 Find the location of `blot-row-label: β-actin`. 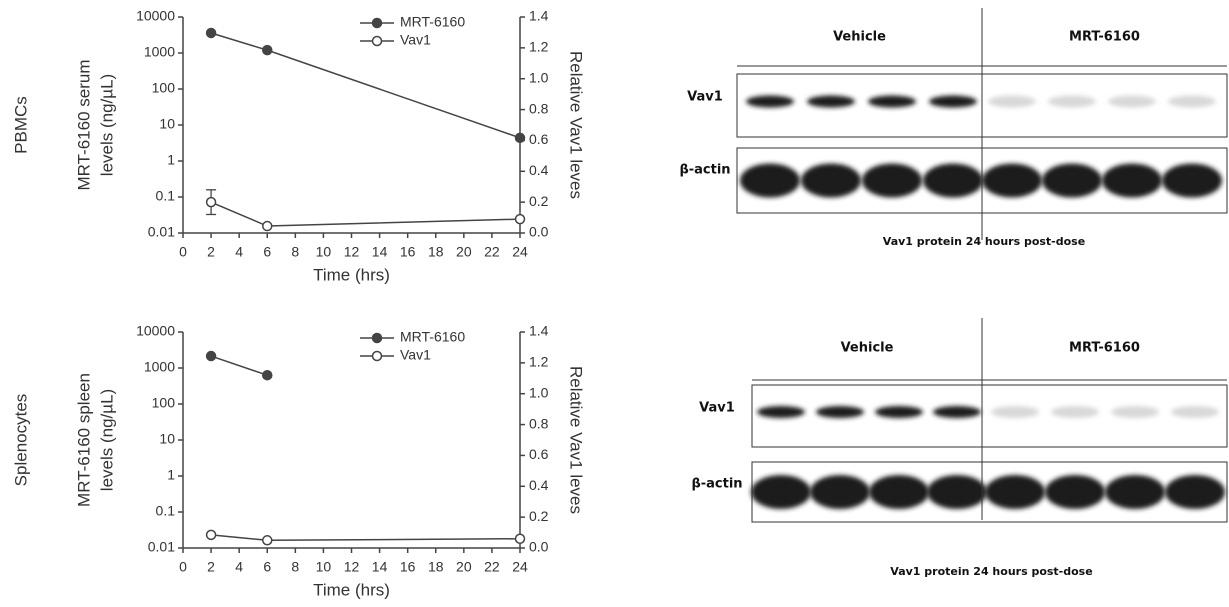

blot-row-label: β-actin is located at coordinates (716, 484).